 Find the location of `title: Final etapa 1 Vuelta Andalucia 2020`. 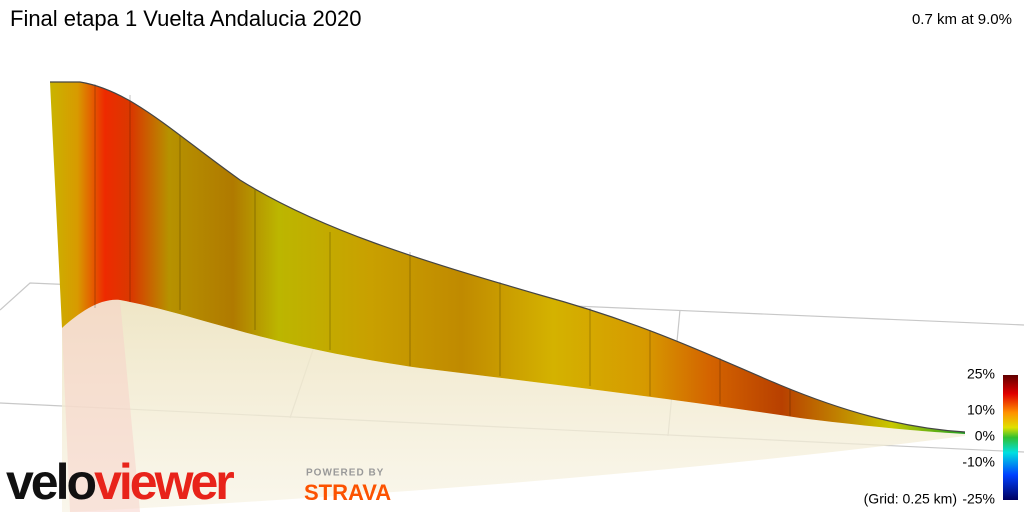

title: Final etapa 1 Vuelta Andalucia 2020 is located at coordinates (185, 18).